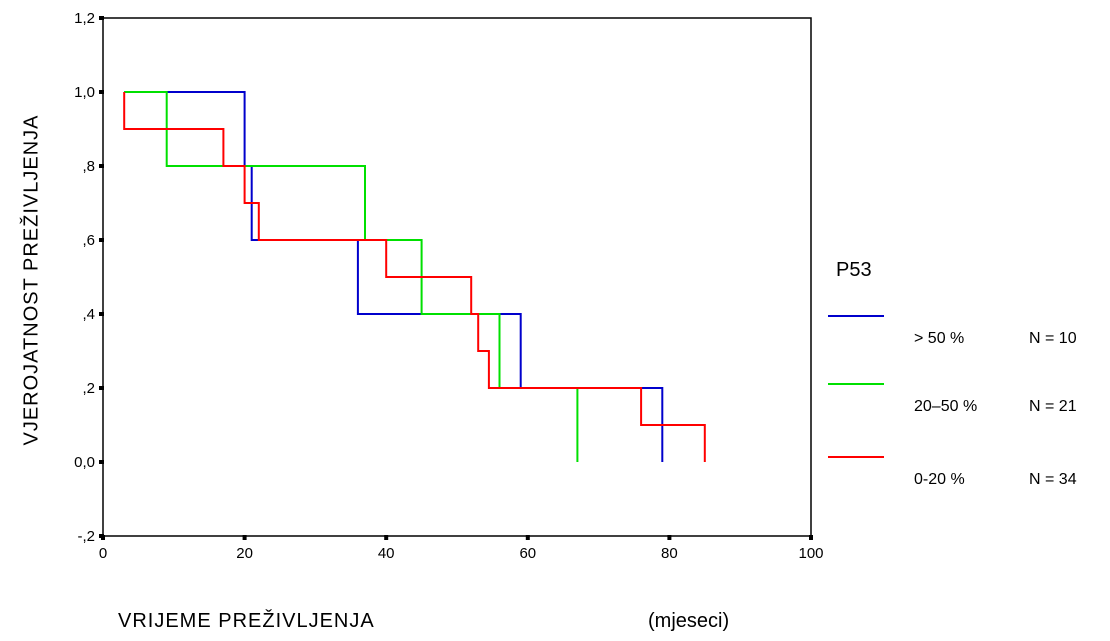 The width and height of the screenshot is (1110, 641). What do you see at coordinates (1053, 479) in the screenshot?
I see `legend-n-0-20: N = 34` at bounding box center [1053, 479].